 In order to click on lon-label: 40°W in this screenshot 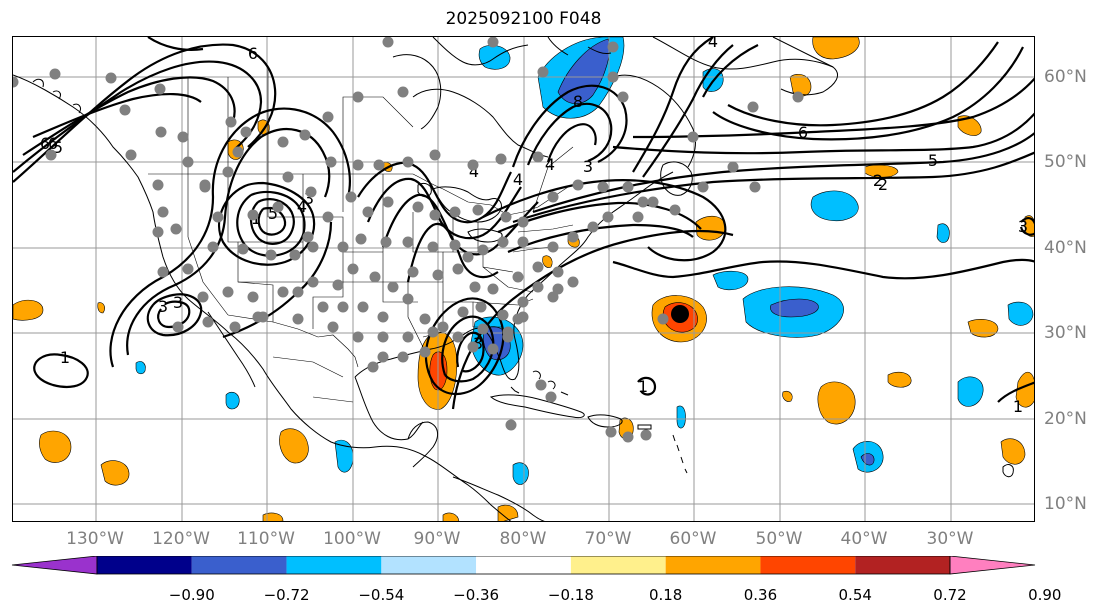, I will do `click(864, 539)`.